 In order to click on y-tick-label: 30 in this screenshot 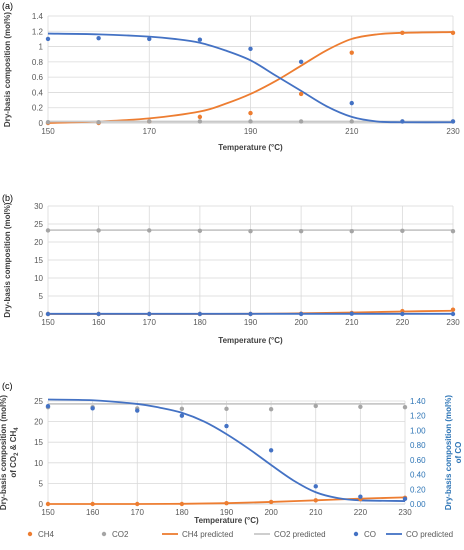, I will do `click(38, 206)`.